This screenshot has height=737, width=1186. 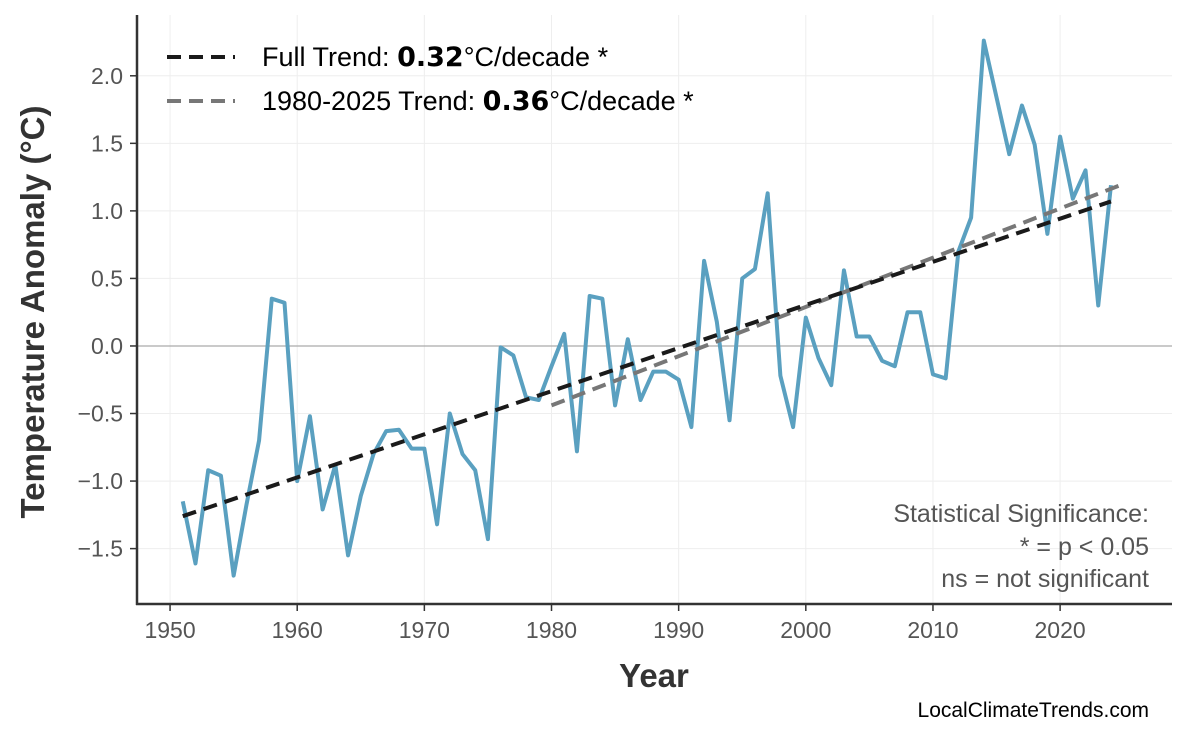 What do you see at coordinates (805, 630) in the screenshot?
I see `x-tick-label: 2000` at bounding box center [805, 630].